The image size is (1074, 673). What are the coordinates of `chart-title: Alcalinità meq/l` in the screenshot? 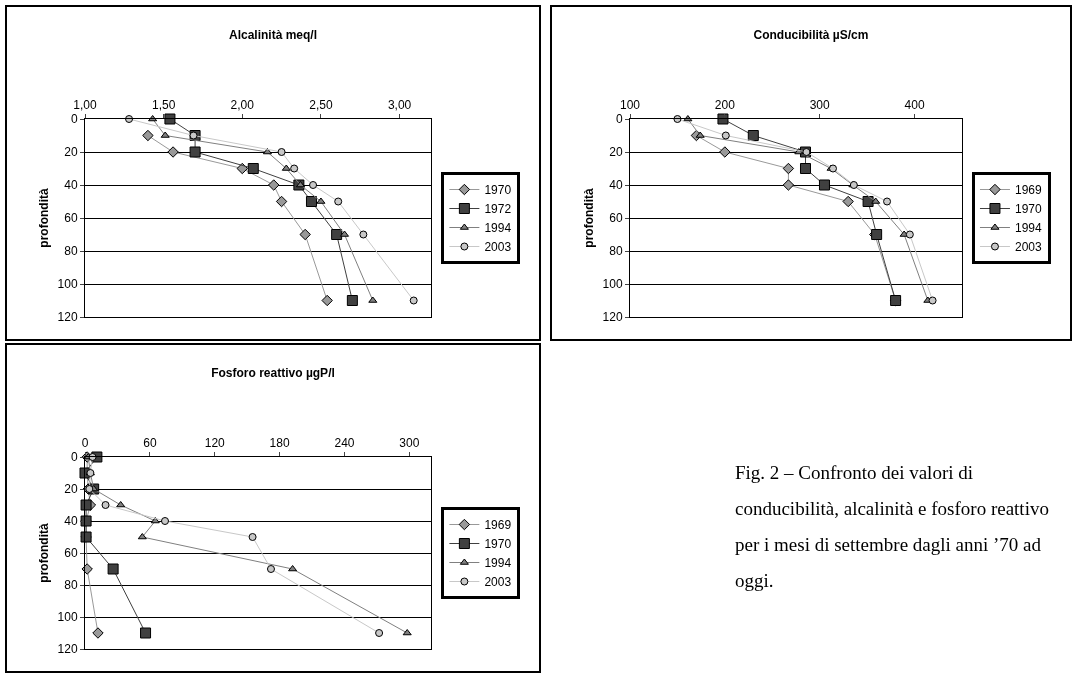 It's located at (273, 35).